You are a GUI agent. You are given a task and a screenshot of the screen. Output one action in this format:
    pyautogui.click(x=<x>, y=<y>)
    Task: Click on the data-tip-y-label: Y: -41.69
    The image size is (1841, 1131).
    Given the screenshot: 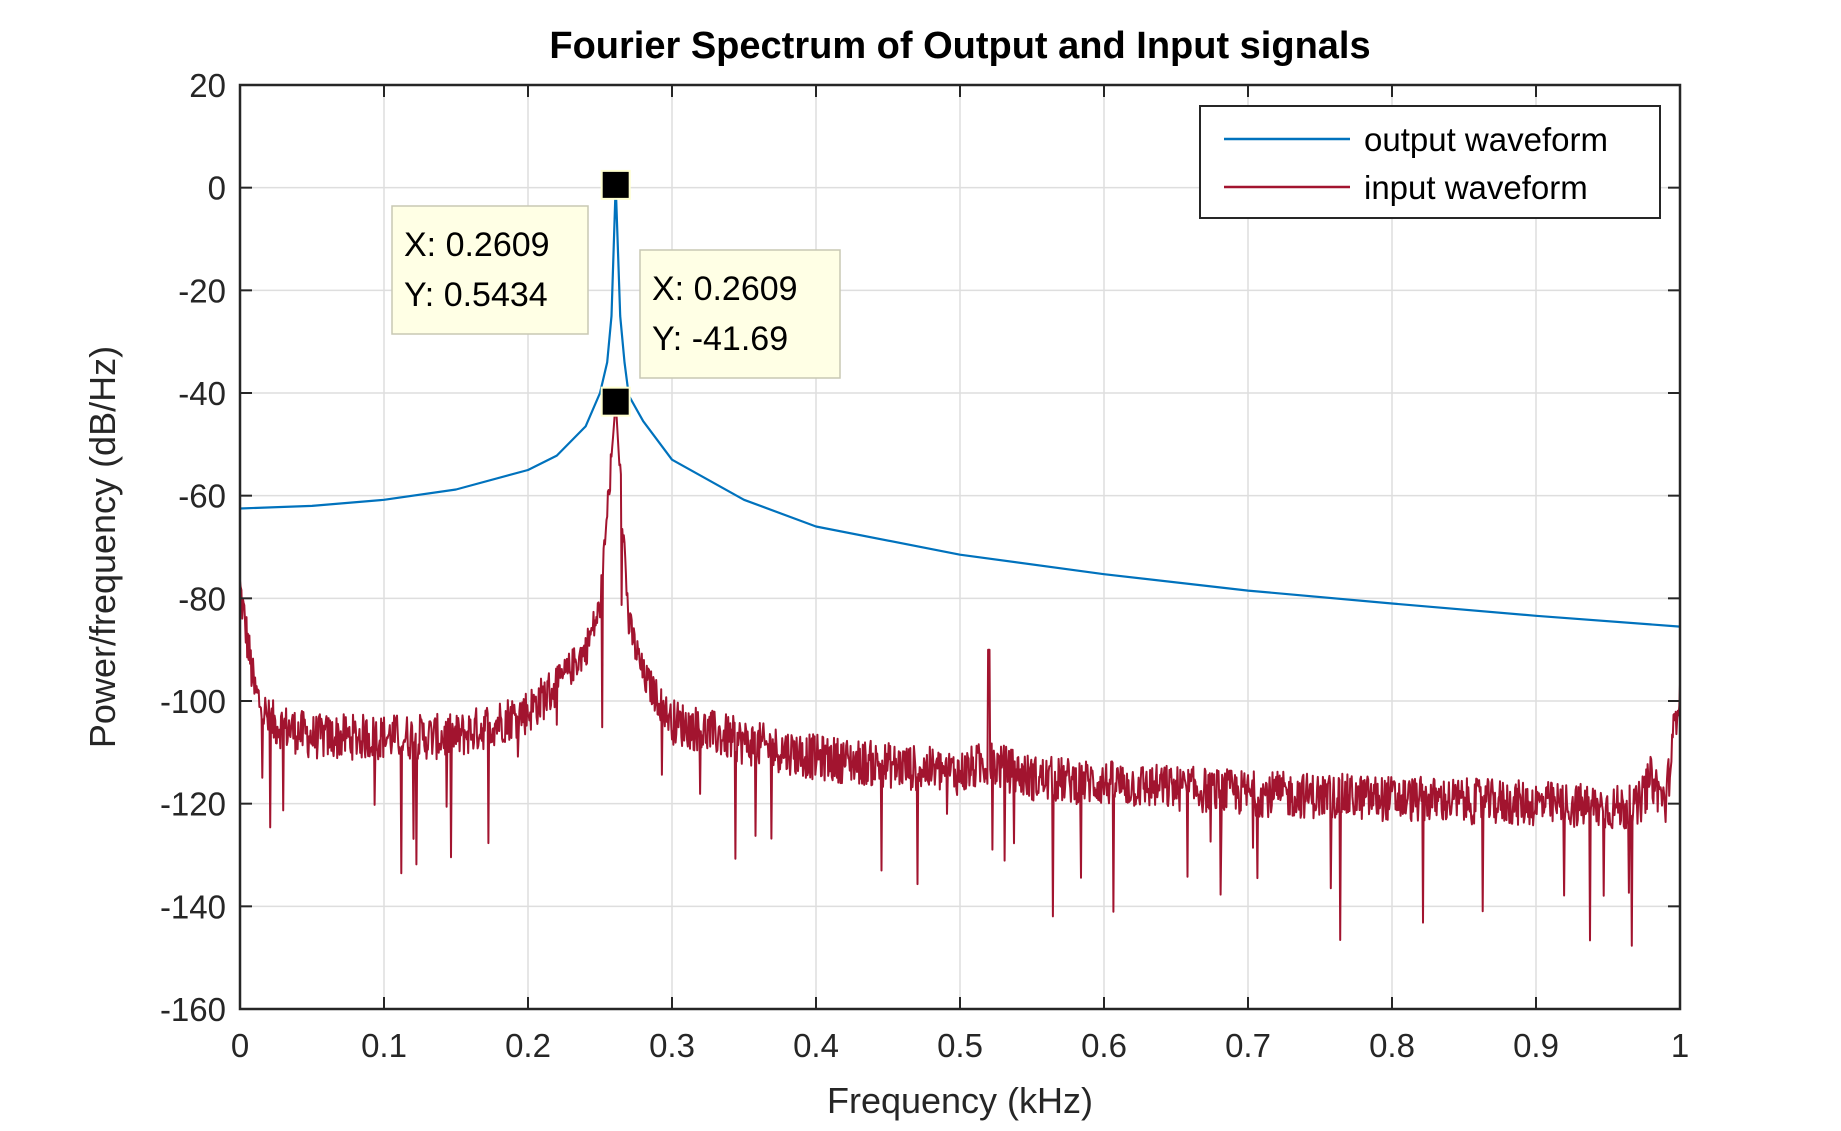 What is the action you would take?
    pyautogui.click(x=720, y=339)
    